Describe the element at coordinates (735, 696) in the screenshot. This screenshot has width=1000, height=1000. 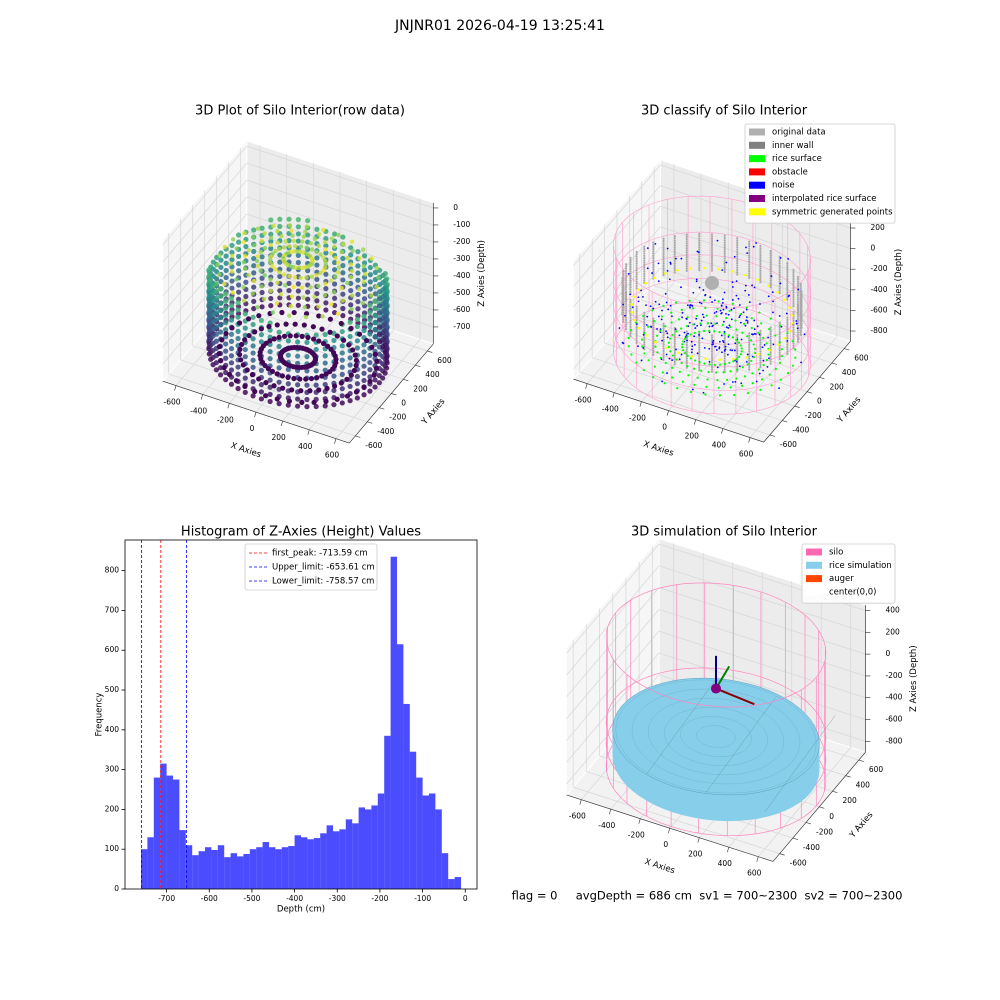
I see `auger-decoration` at that location.